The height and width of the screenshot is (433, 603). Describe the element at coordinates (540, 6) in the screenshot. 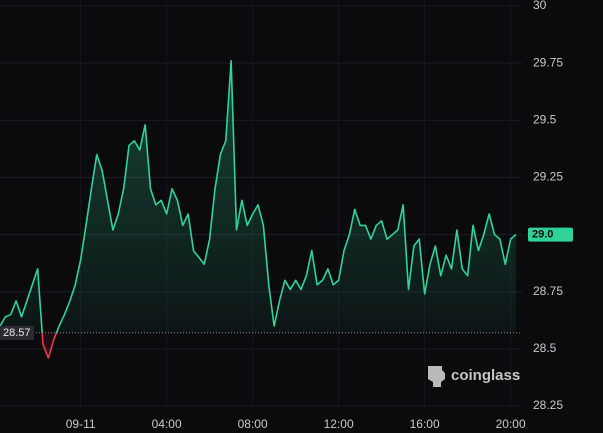

I see `y-tick-label: 30` at that location.